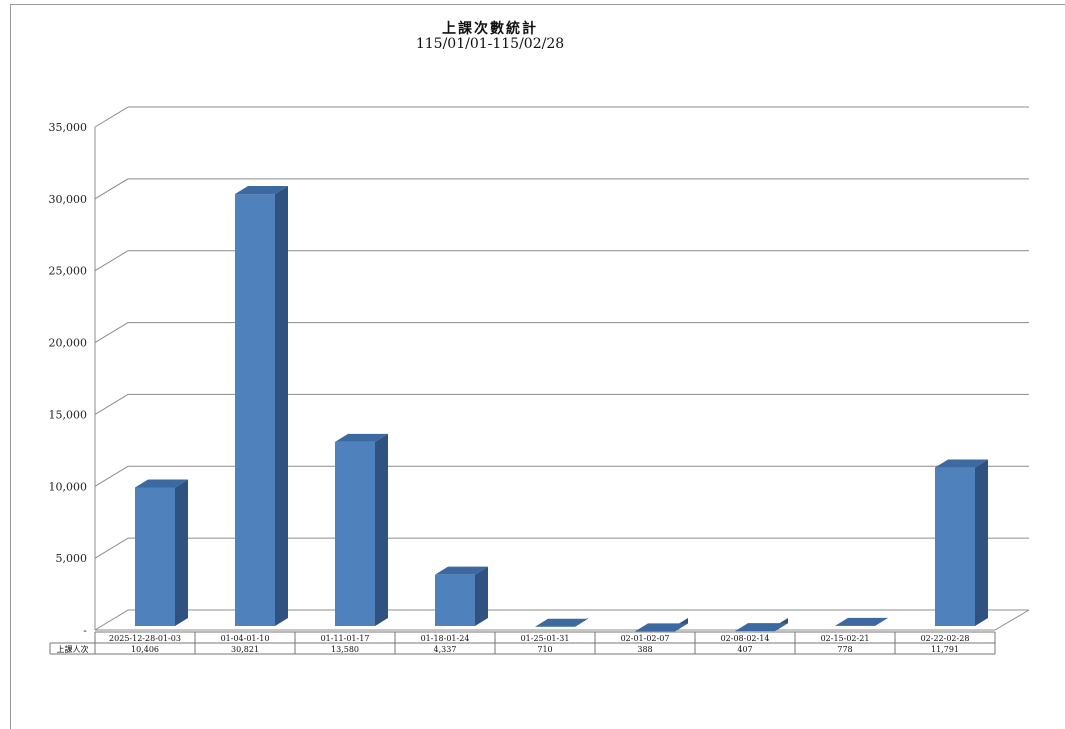  What do you see at coordinates (345, 638) in the screenshot?
I see `x-tick-label: 01-11-01-17` at bounding box center [345, 638].